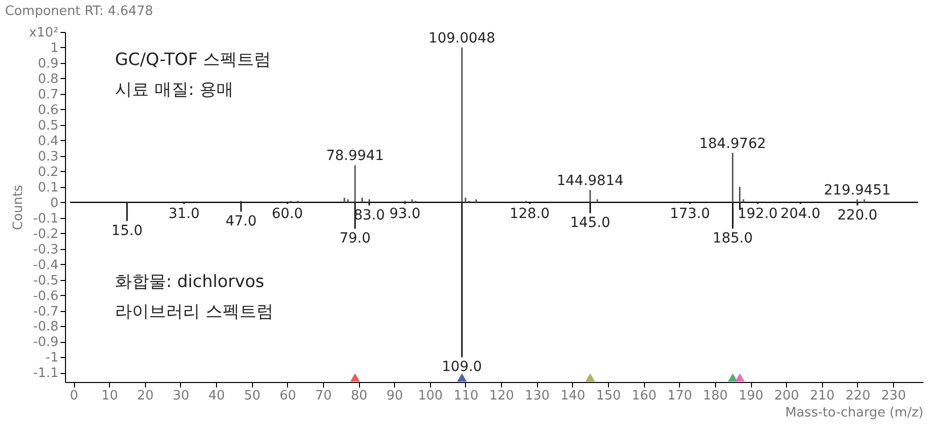 This screenshot has height=443, width=945. Describe the element at coordinates (194, 312) in the screenshot. I see `annotation: 라이브러리 스펙트럼` at that location.